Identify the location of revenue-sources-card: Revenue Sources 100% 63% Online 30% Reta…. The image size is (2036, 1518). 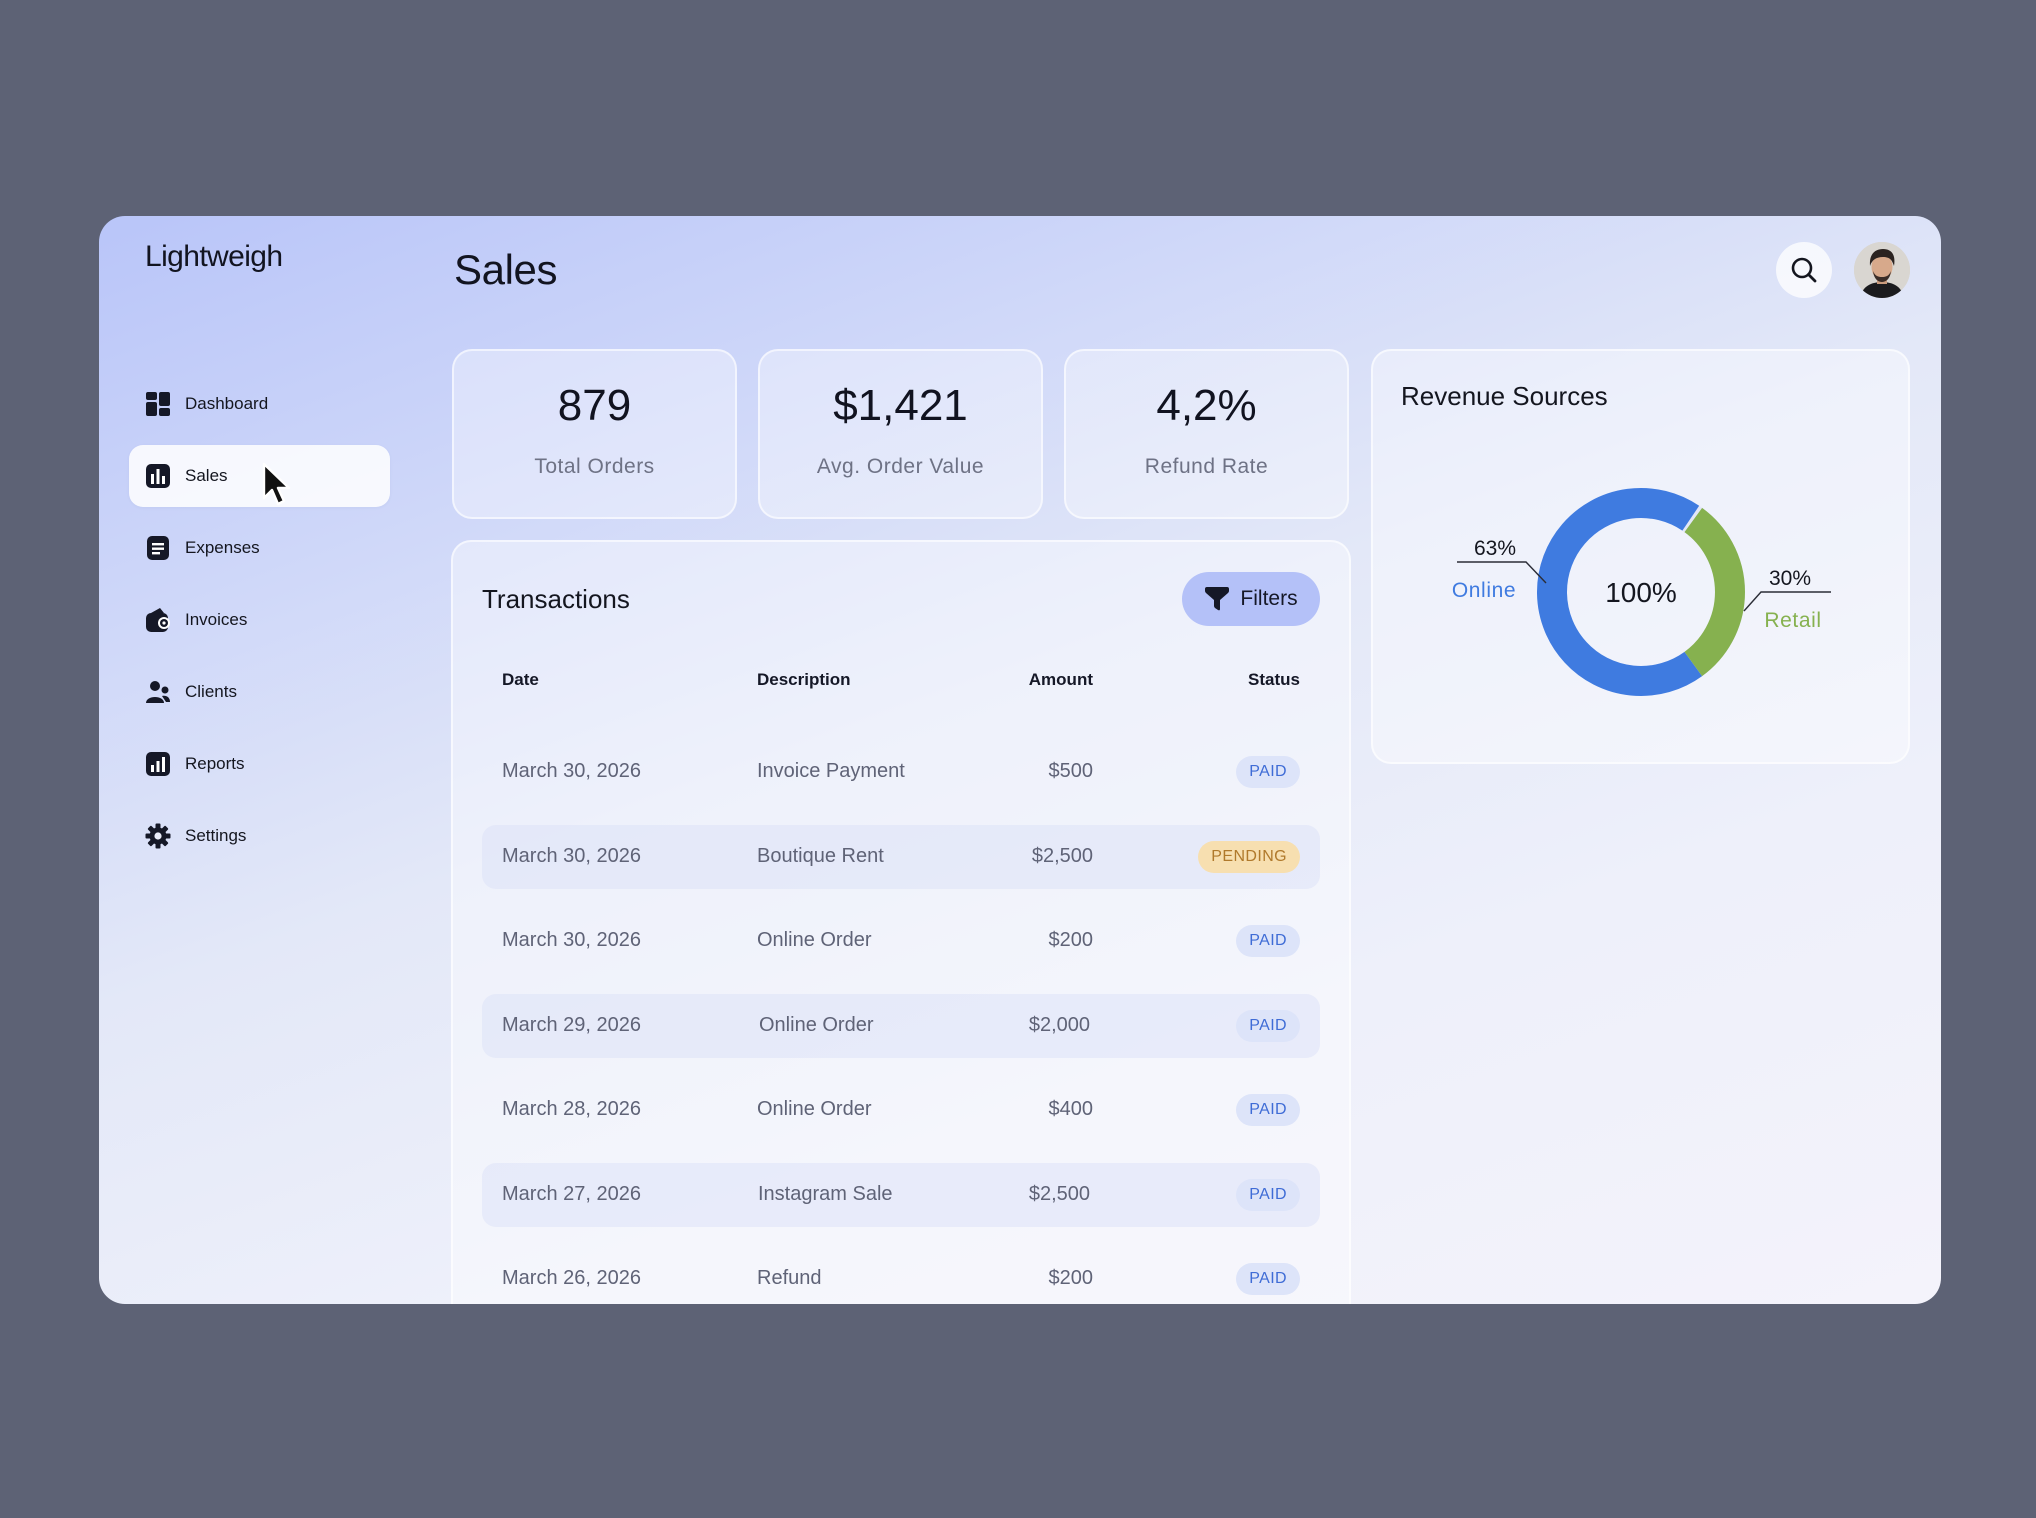
(1640, 556).